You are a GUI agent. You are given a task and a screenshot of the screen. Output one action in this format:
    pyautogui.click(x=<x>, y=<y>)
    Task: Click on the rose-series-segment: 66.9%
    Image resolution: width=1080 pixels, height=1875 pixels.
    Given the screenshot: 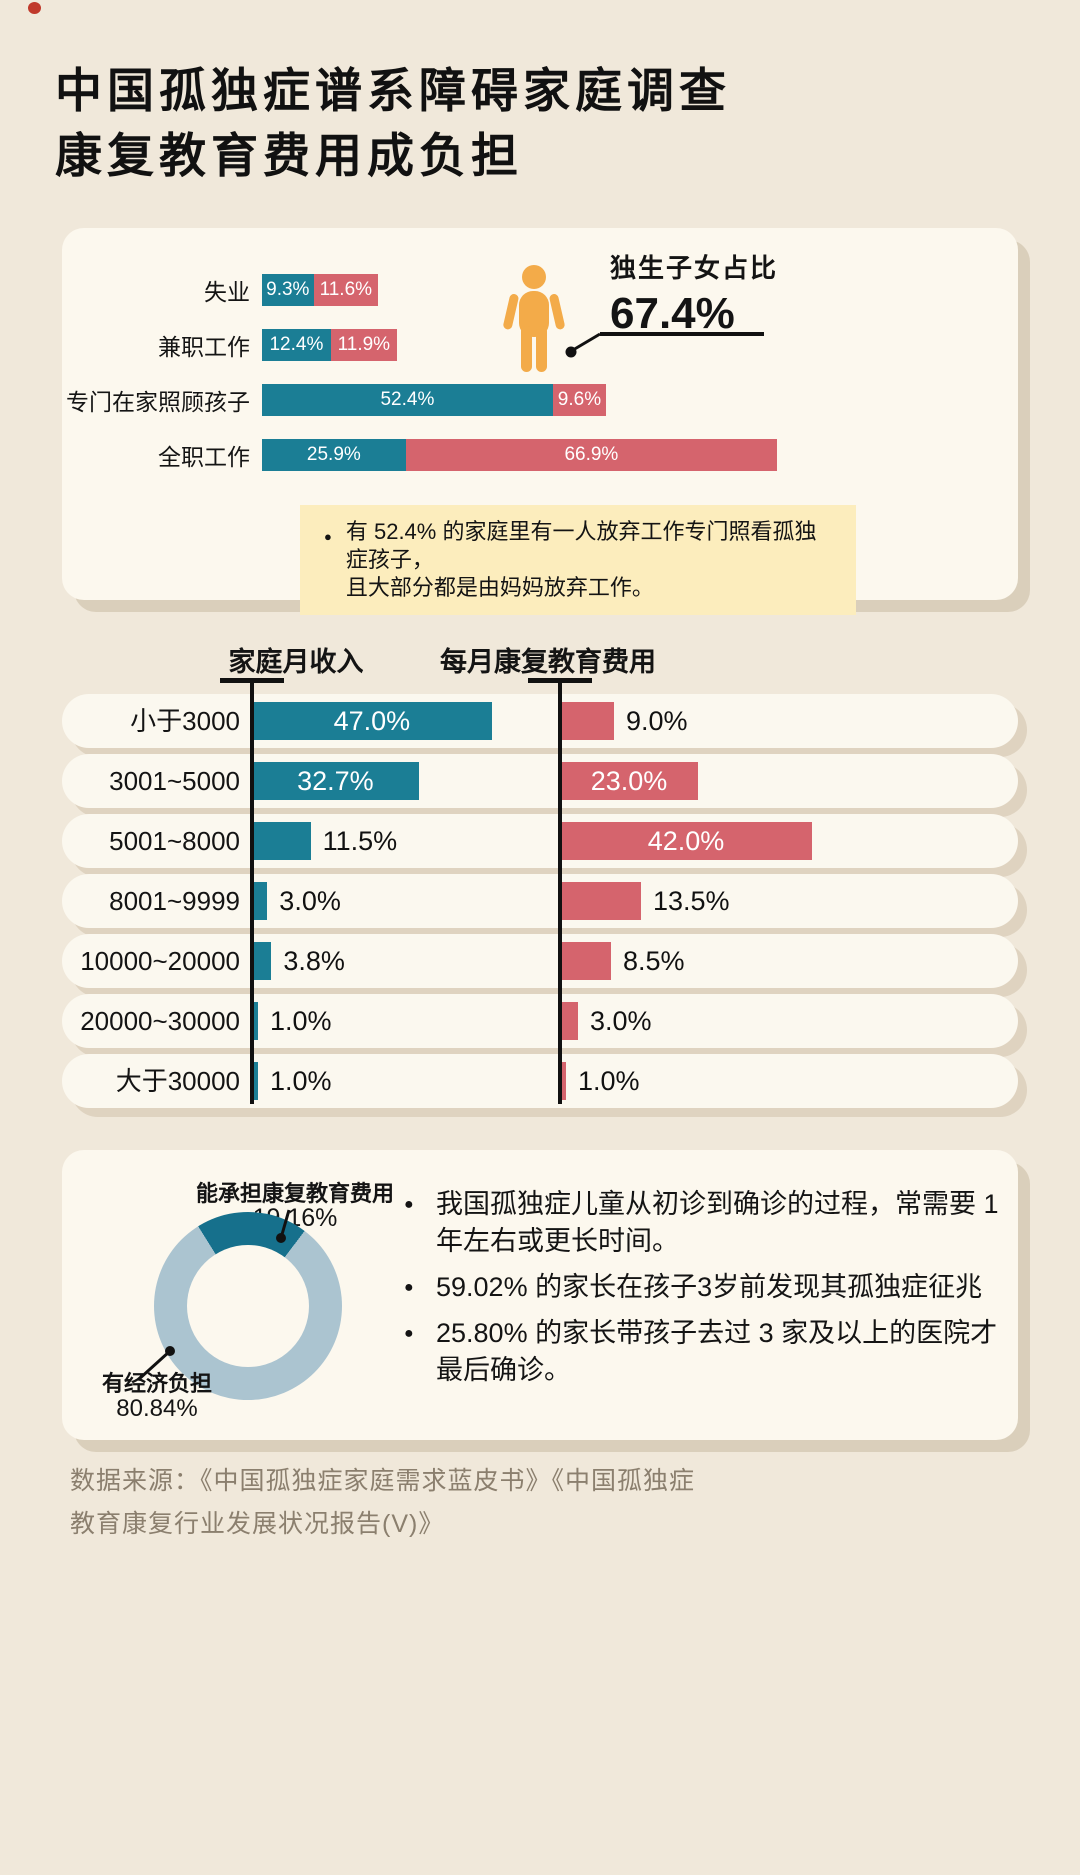 What is the action you would take?
    pyautogui.click(x=591, y=455)
    